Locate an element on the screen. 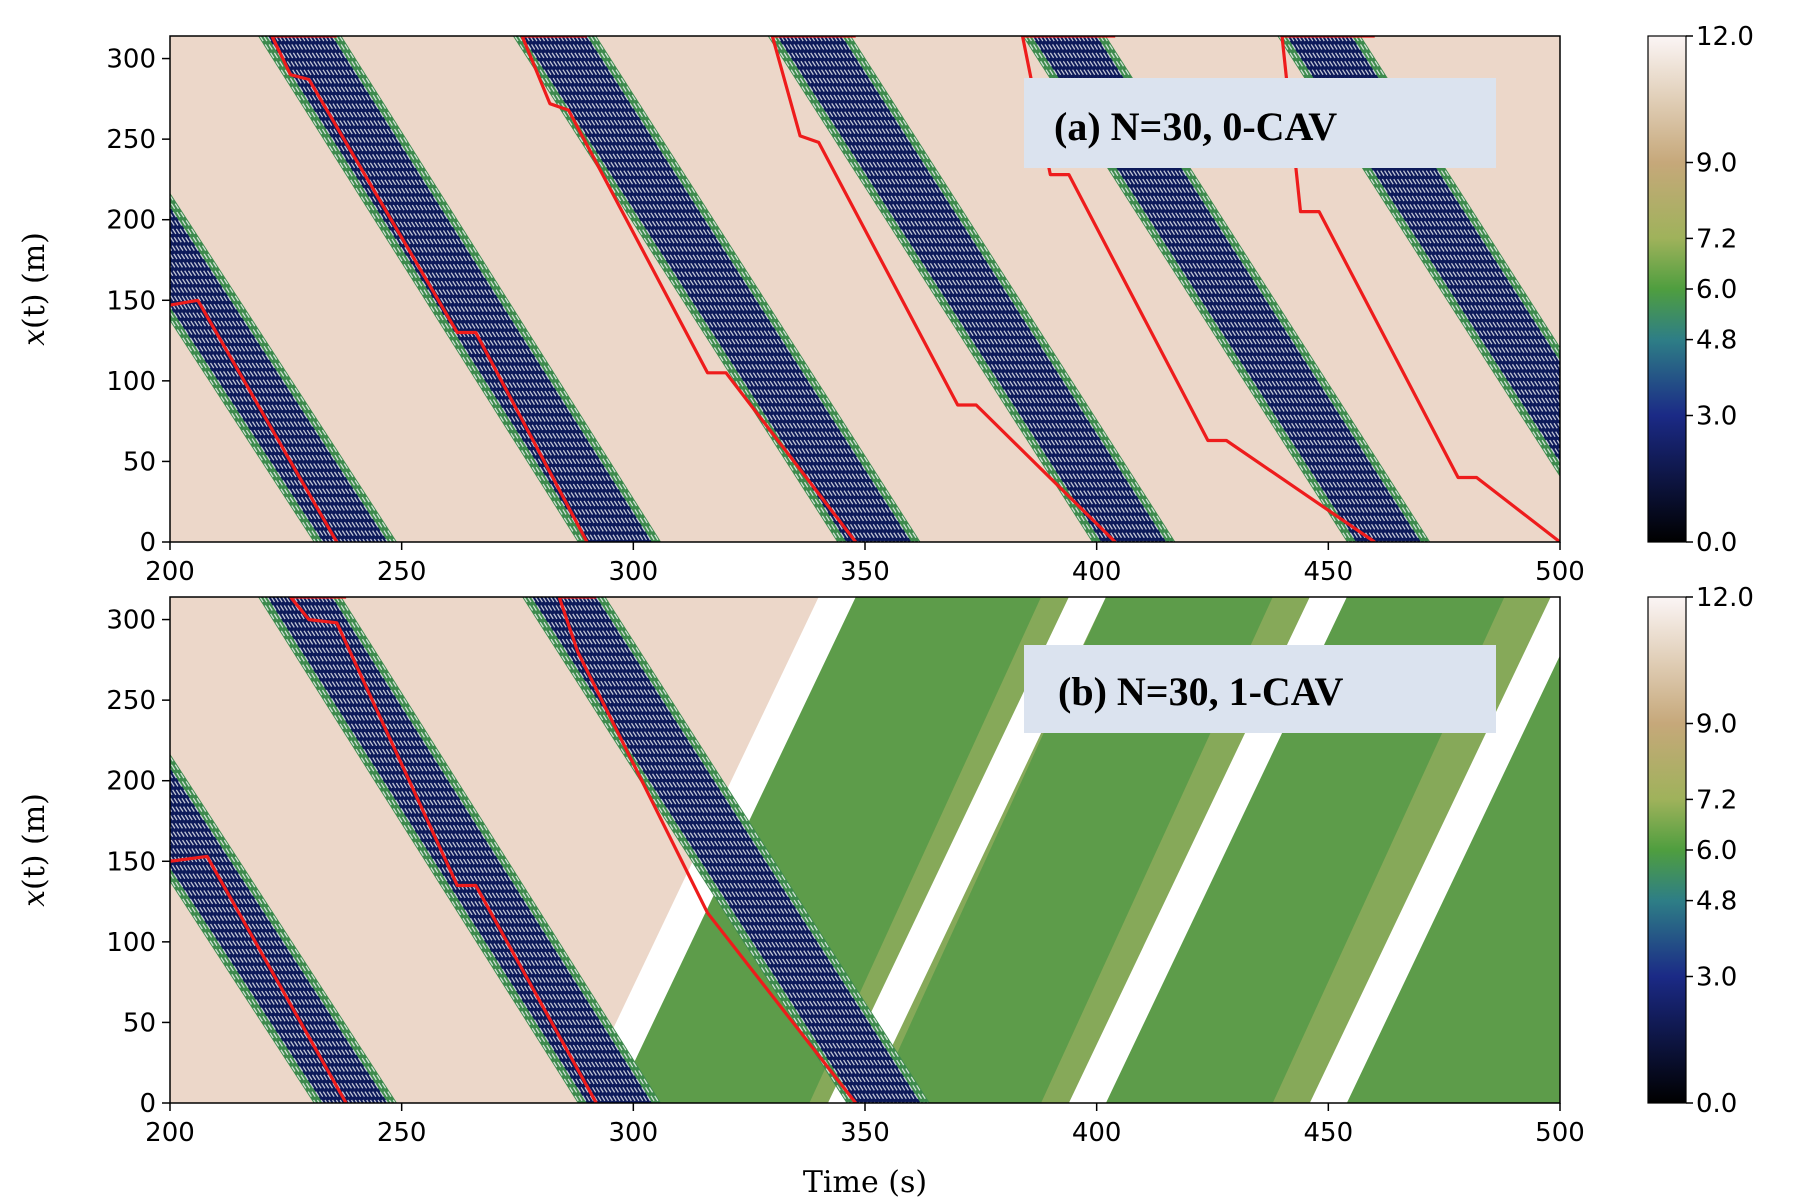 The height and width of the screenshot is (1200, 1796). colorbar-tick-label: 3.0 is located at coordinates (1716, 978).